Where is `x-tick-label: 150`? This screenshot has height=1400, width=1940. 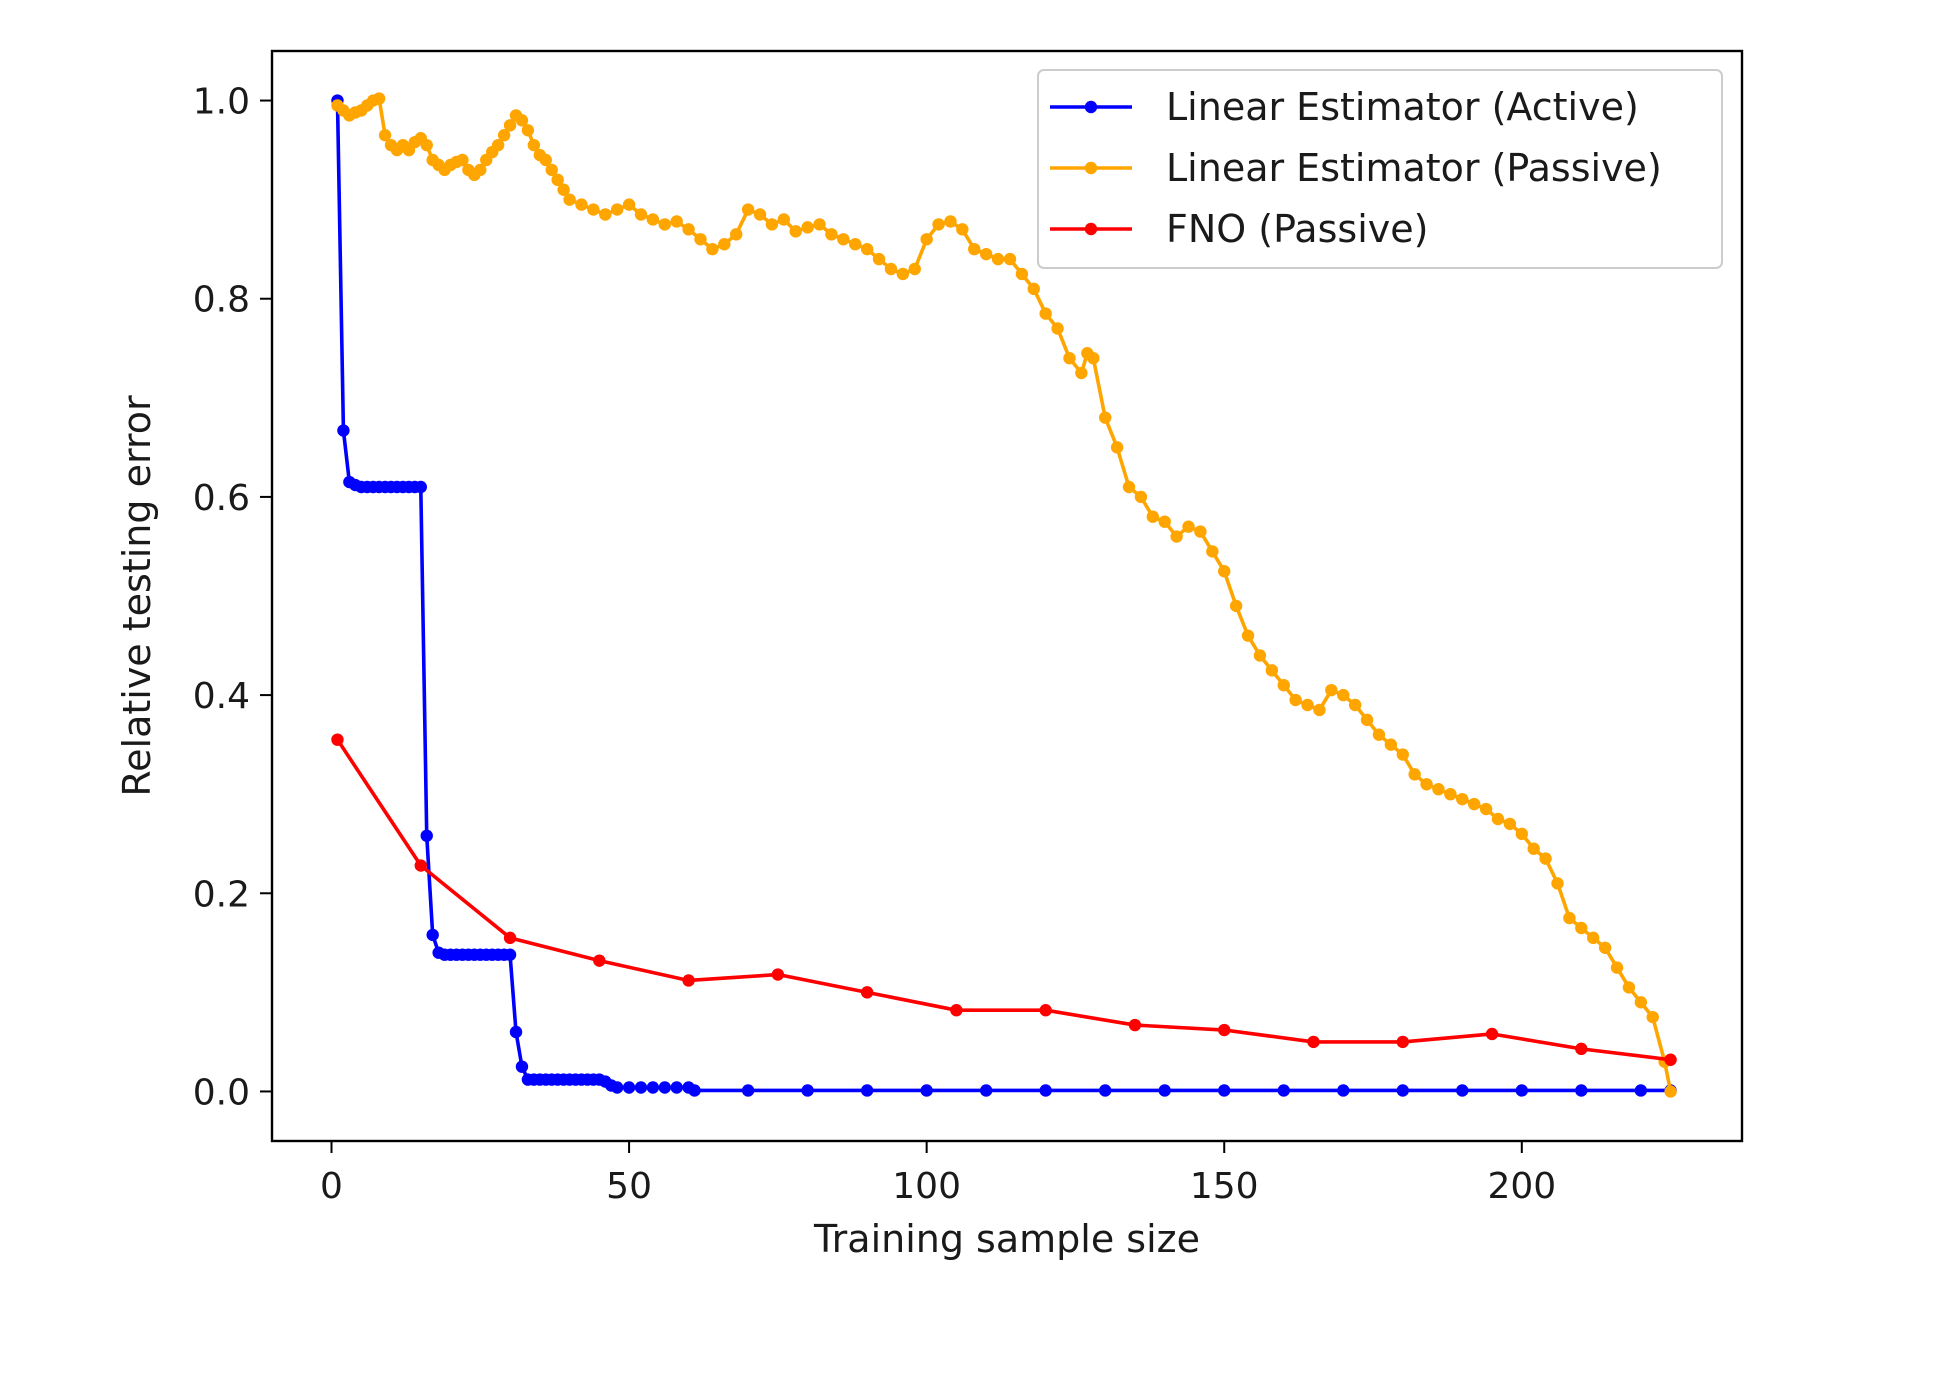 x-tick-label: 150 is located at coordinates (1224, 1186).